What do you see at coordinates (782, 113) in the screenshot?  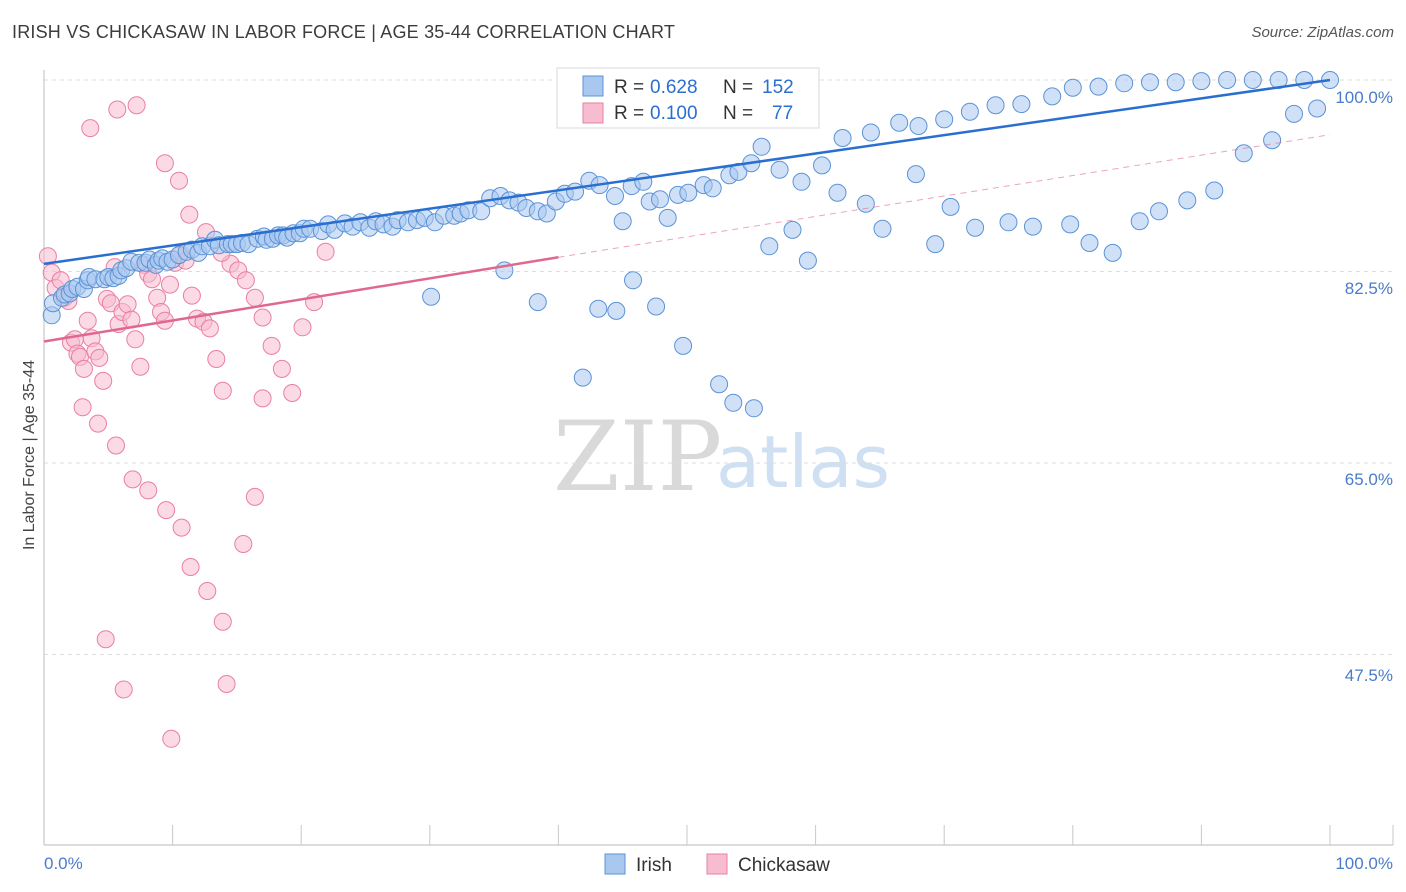 I see `legend-n-value: 77` at bounding box center [782, 113].